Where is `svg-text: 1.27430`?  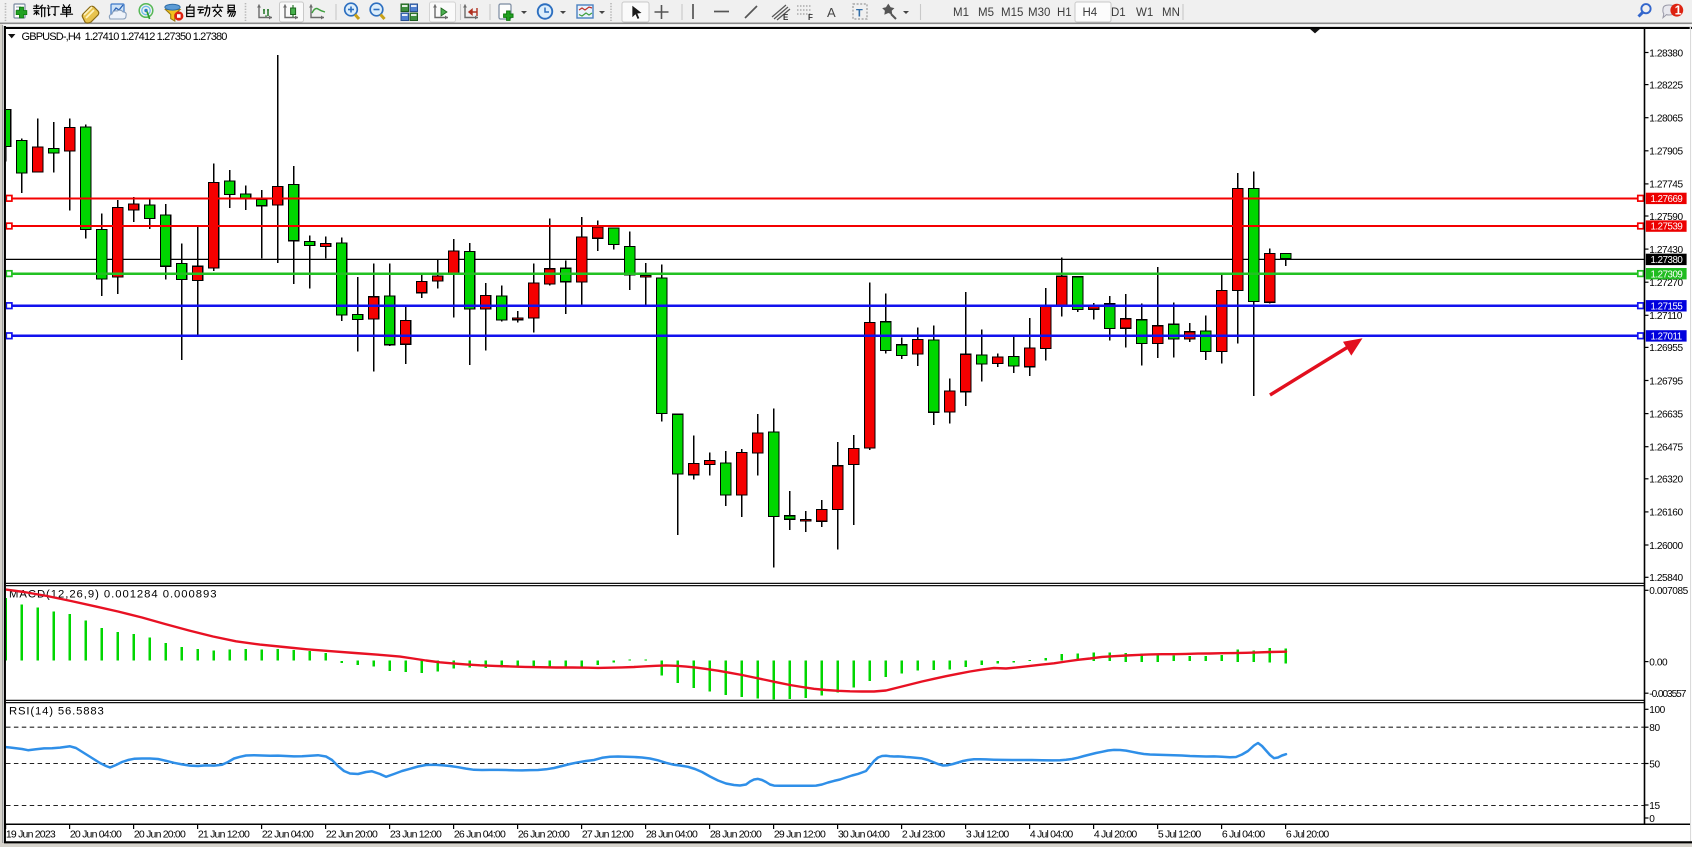 svg-text: 1.27430 is located at coordinates (1666, 250).